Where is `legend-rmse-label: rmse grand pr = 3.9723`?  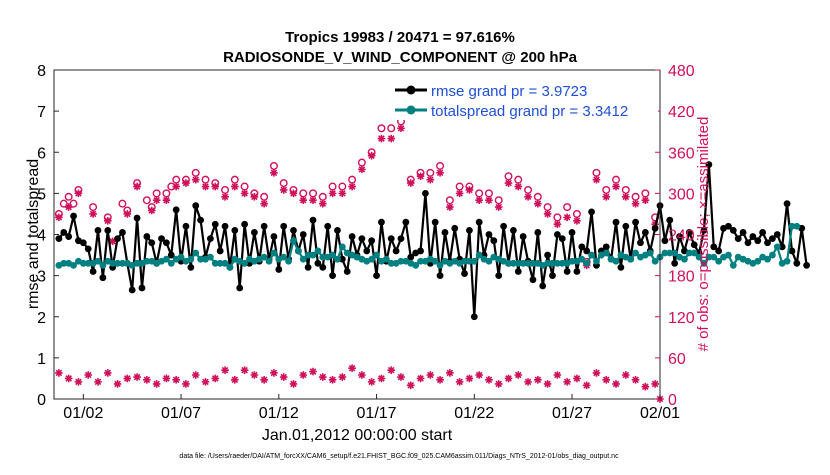
legend-rmse-label: rmse grand pr = 3.9723 is located at coordinates (509, 91).